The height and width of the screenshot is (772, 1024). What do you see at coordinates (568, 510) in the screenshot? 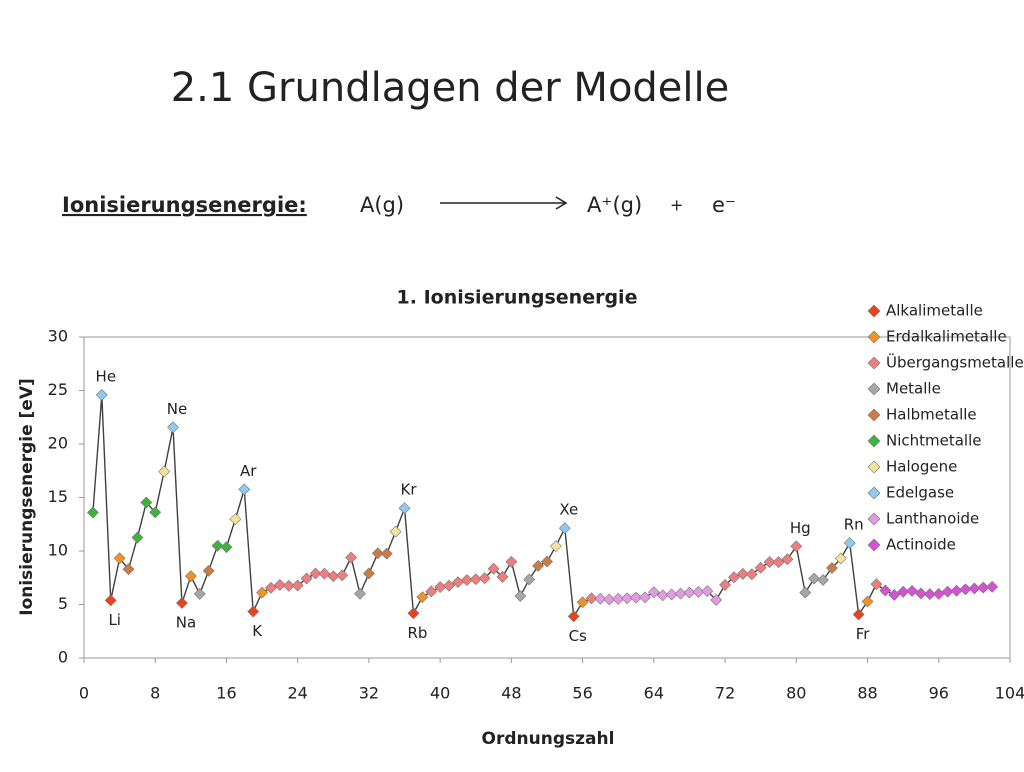
I see `point-annotation: Xe` at bounding box center [568, 510].